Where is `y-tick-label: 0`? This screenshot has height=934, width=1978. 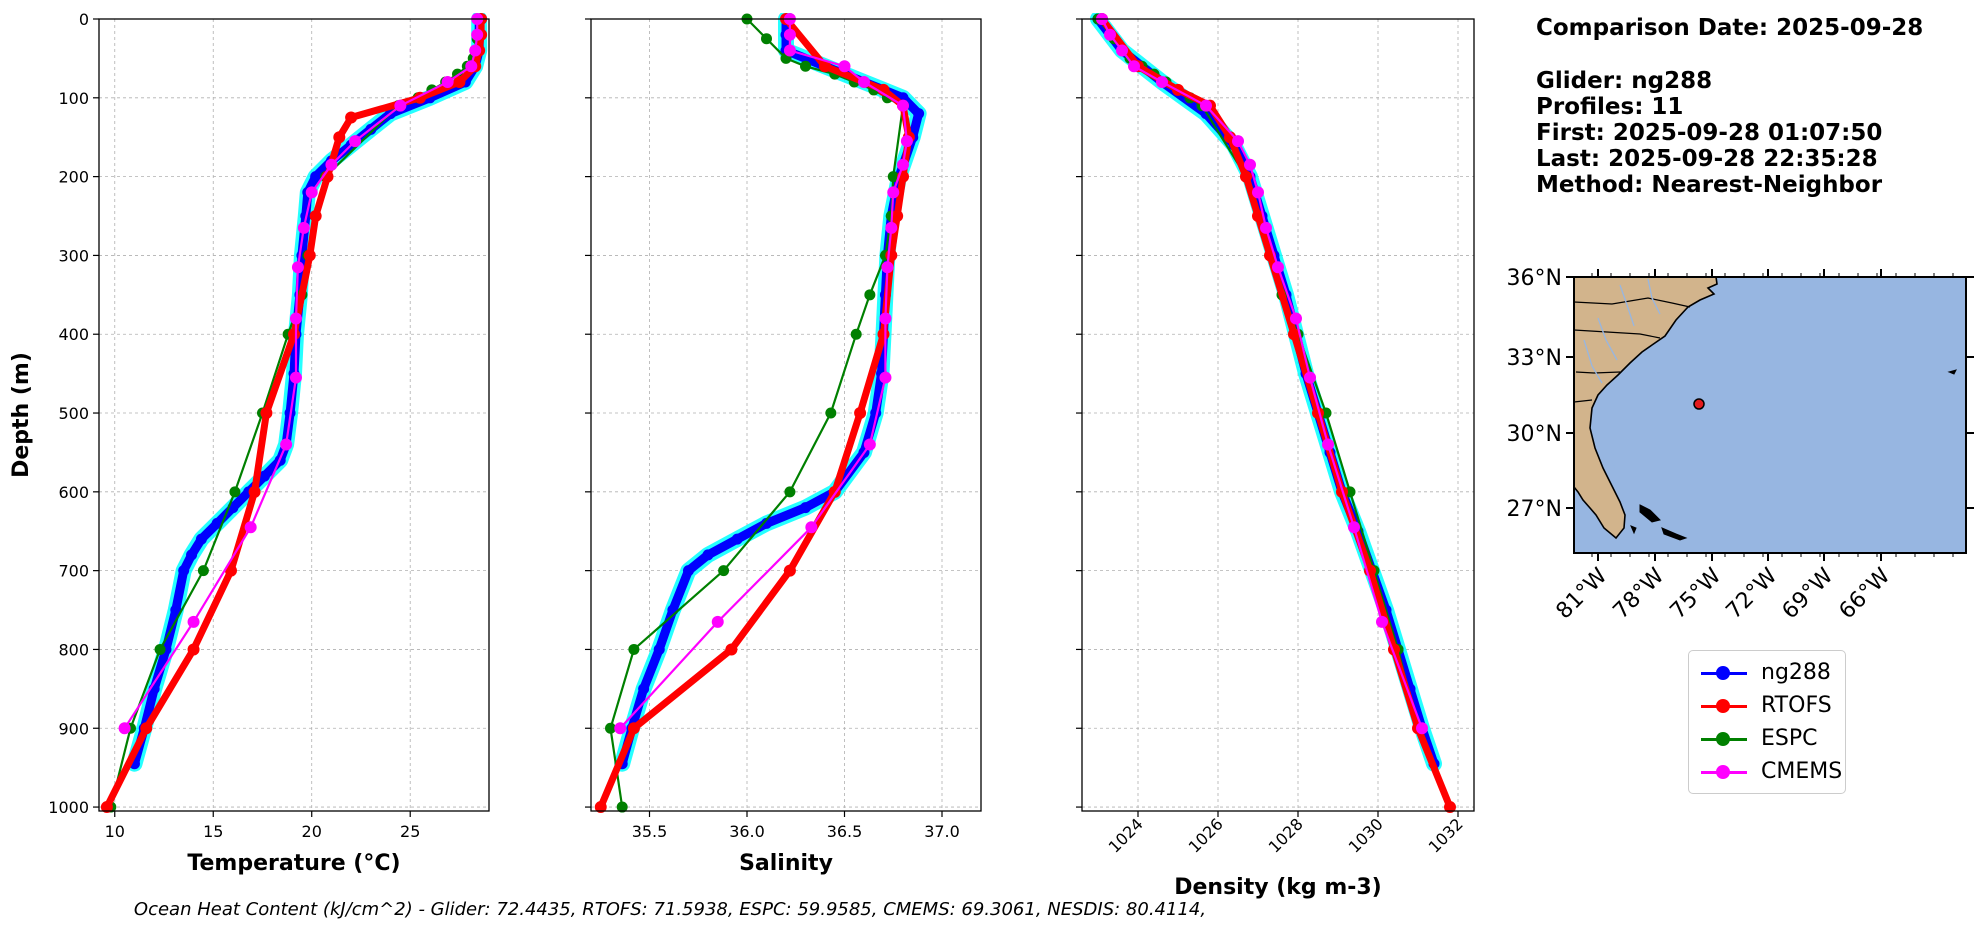
y-tick-label: 0 is located at coordinates (84, 19).